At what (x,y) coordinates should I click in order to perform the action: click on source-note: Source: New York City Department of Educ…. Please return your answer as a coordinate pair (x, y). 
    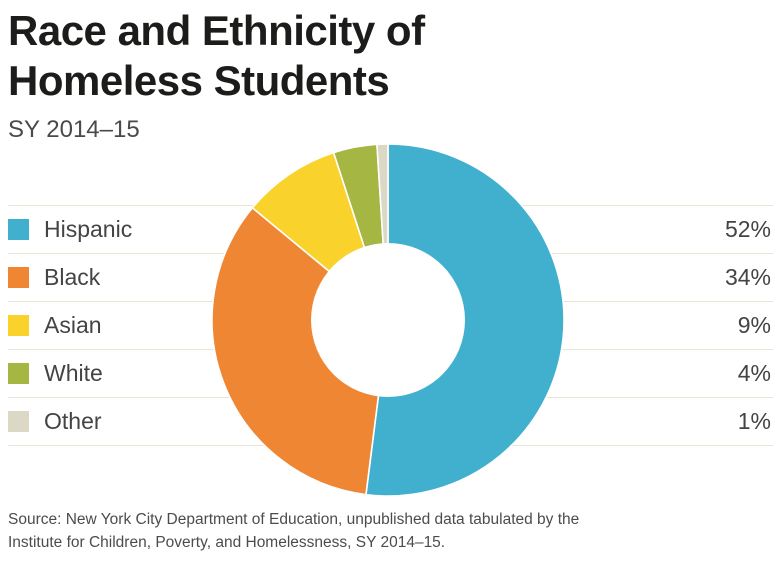
    Looking at the image, I should click on (293, 531).